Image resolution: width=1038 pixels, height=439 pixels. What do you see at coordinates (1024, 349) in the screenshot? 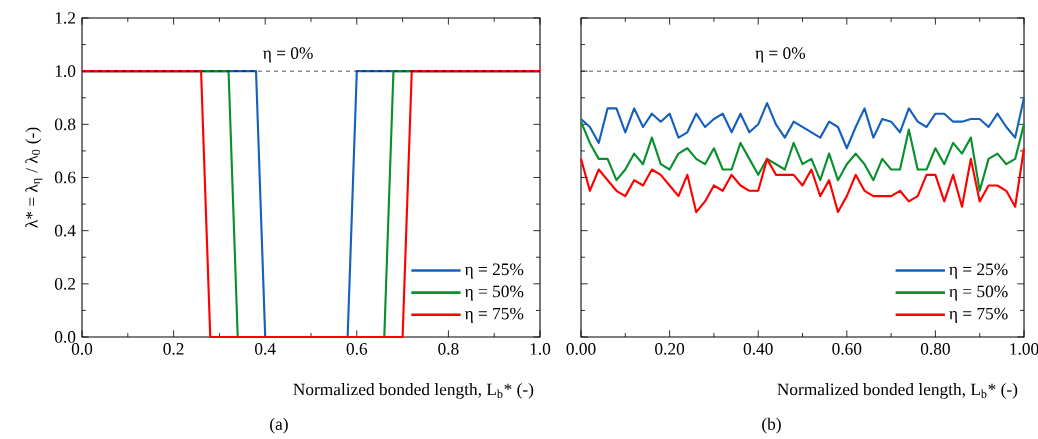
I see `x-tick-label: 1.00` at bounding box center [1024, 349].